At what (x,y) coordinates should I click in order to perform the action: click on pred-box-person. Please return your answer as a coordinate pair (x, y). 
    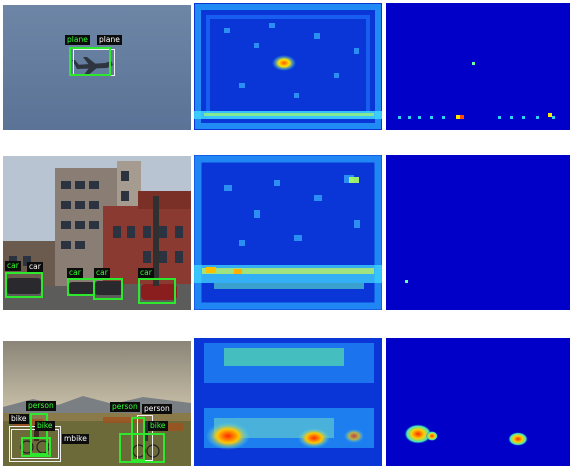
    Looking at the image, I should click on (145, 438).